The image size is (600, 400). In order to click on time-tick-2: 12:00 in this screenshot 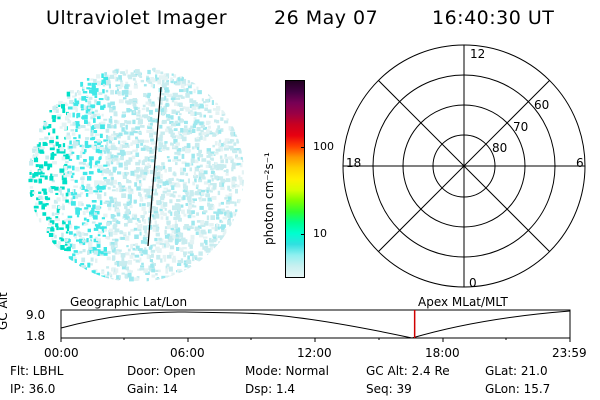, I will do `click(314, 353)`.